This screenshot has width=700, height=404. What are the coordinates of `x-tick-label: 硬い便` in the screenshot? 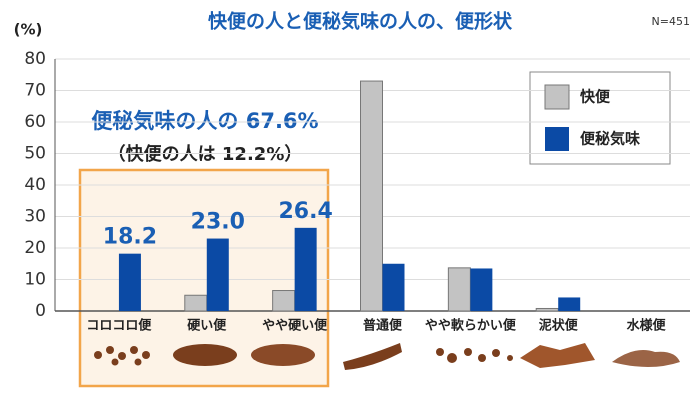 It's located at (207, 326).